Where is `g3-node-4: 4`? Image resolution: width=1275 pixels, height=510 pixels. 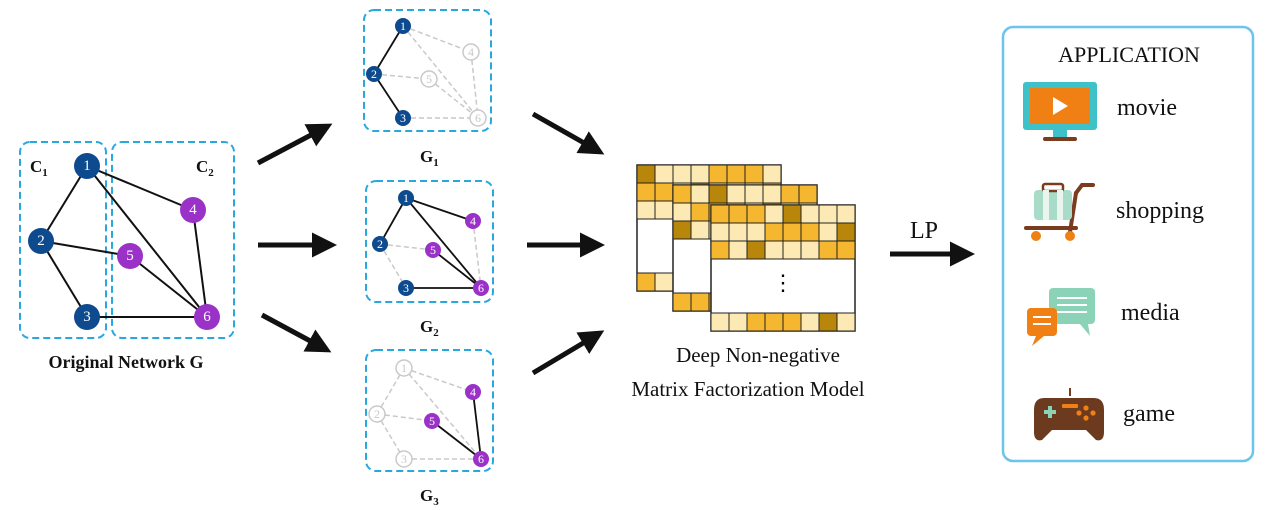
g3-node-4: 4 is located at coordinates (473, 392).